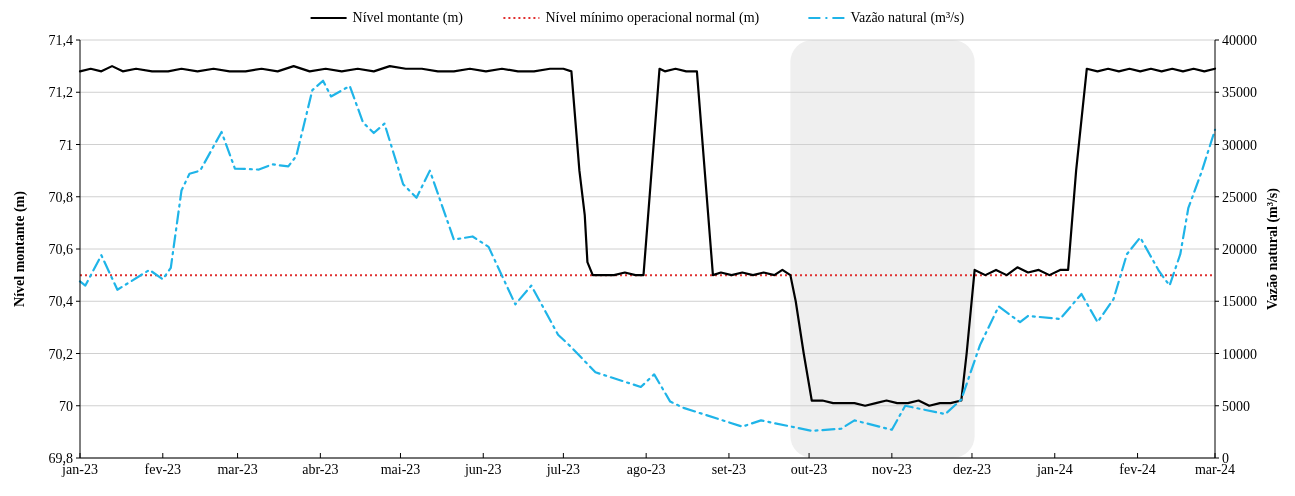  I want to click on y2-tick-label: 15000, so click(1239, 302).